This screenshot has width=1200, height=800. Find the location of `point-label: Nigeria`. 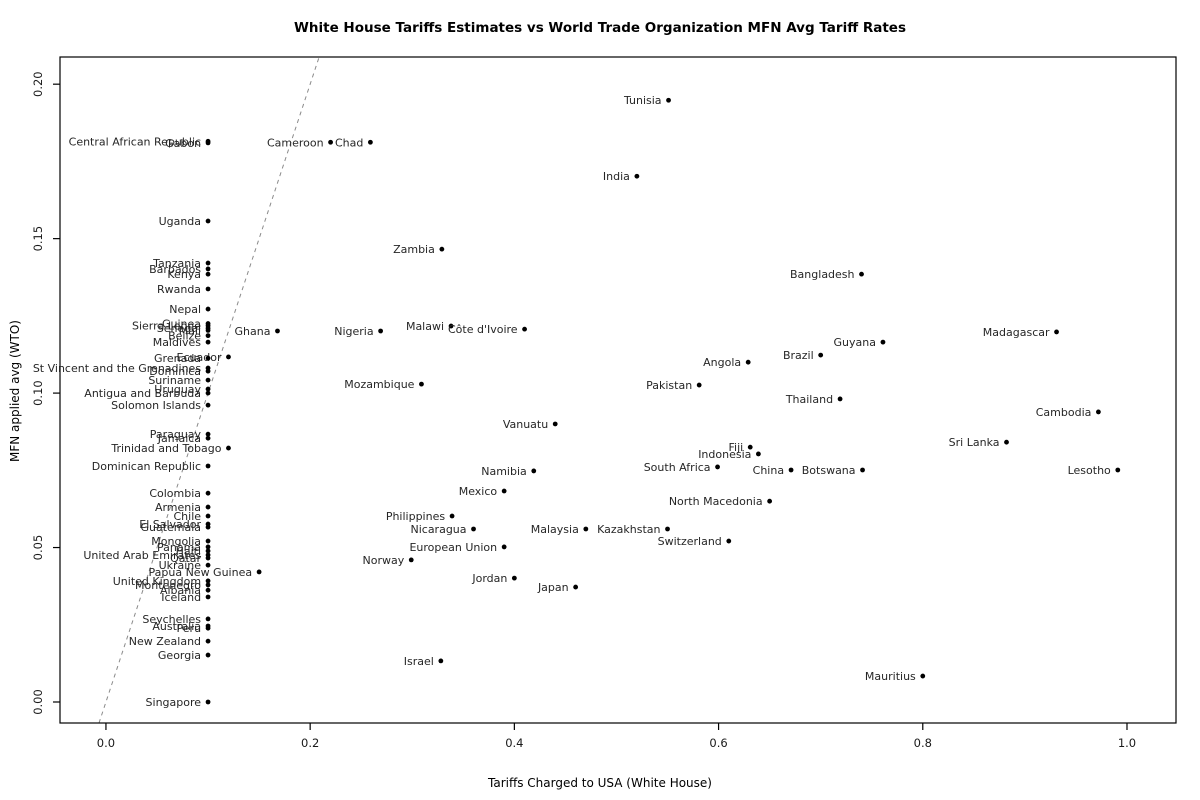

point-label: Nigeria is located at coordinates (353, 331).